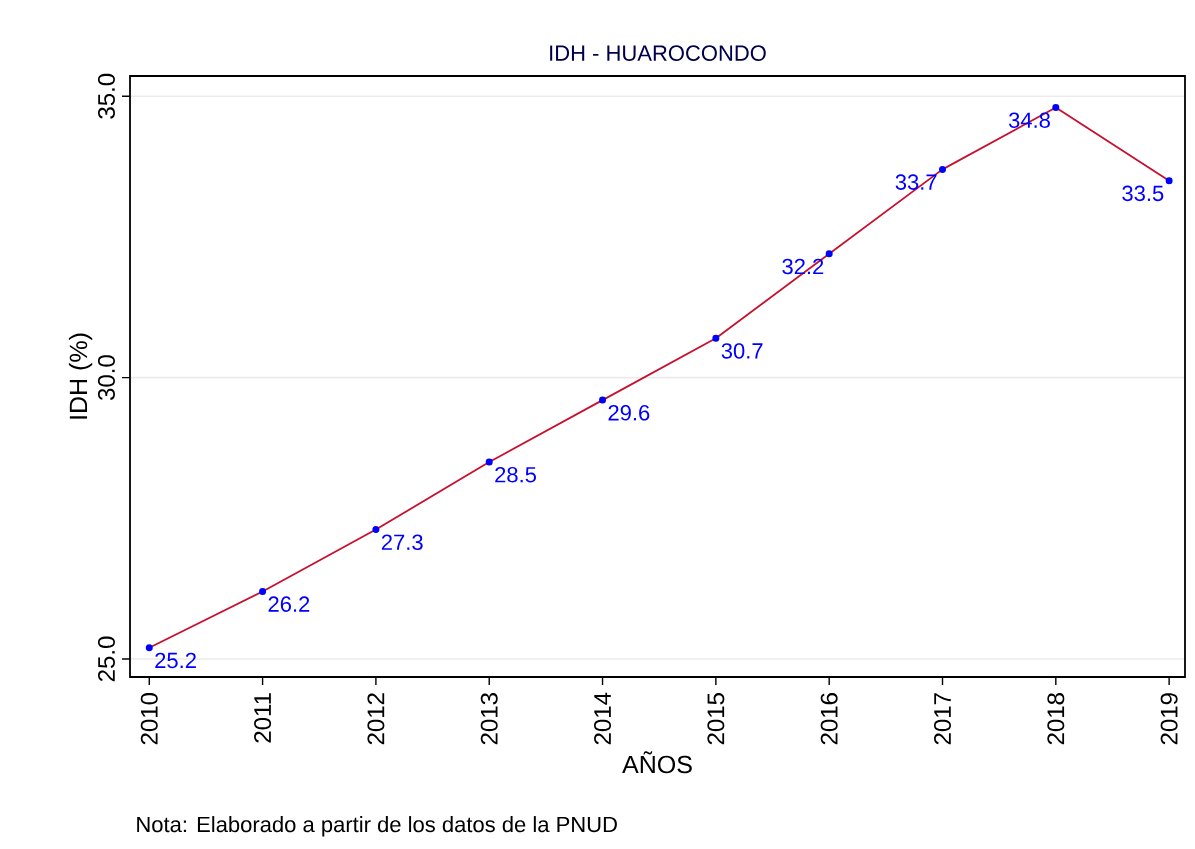 The height and width of the screenshot is (849, 1195). Describe the element at coordinates (603, 718) in the screenshot. I see `x-tick-label: 2014` at that location.